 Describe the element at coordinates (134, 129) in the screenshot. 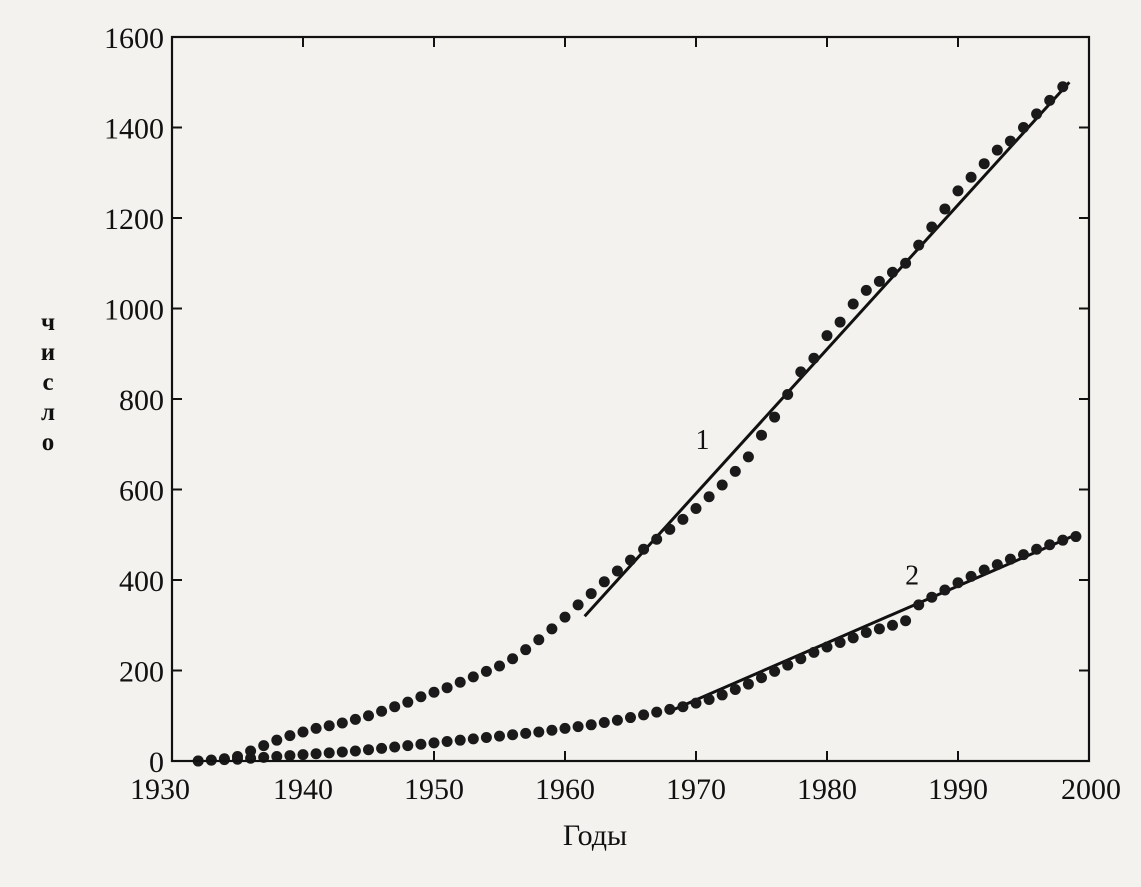

I see `y-tick-label: 1400` at that location.